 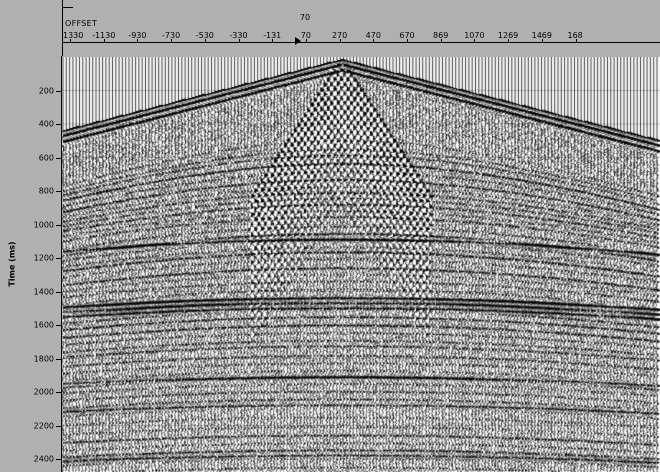 I want to click on selected-offset-readout: 70, so click(x=305, y=17).